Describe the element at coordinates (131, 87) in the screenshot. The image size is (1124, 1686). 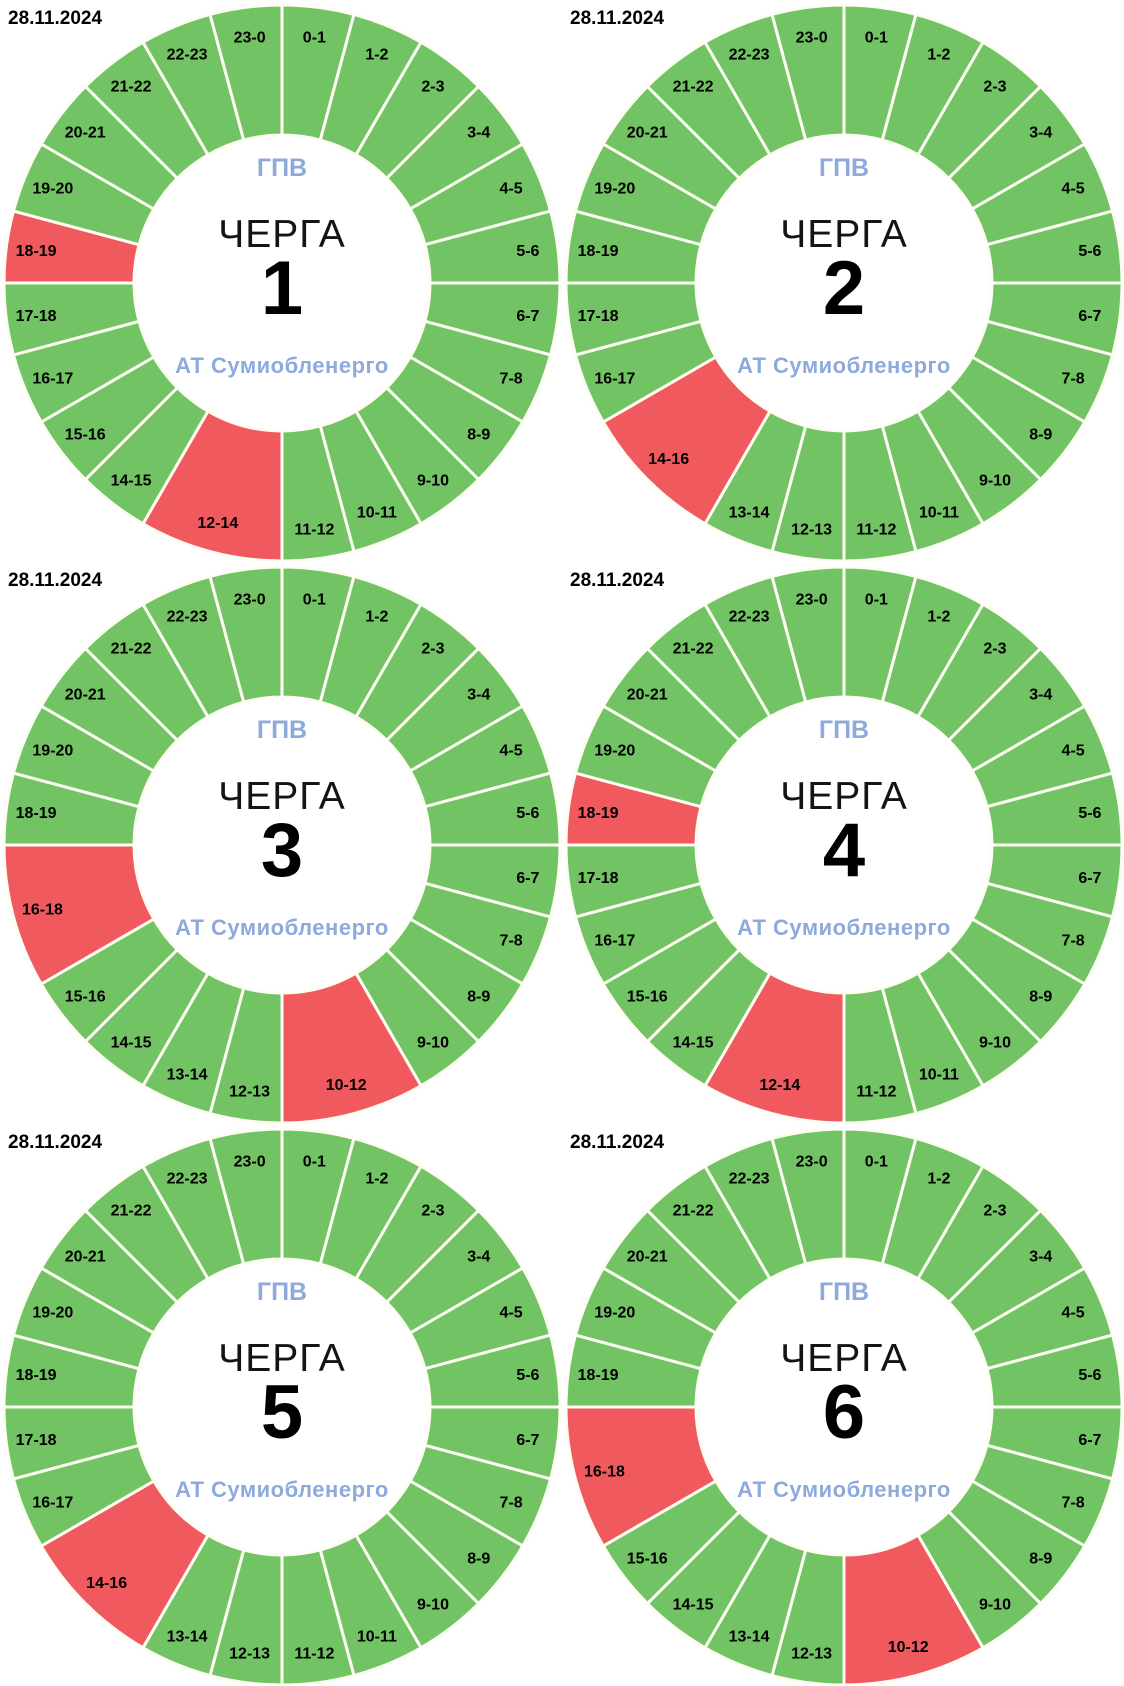
I see `segment-hour-label: 21-22` at that location.